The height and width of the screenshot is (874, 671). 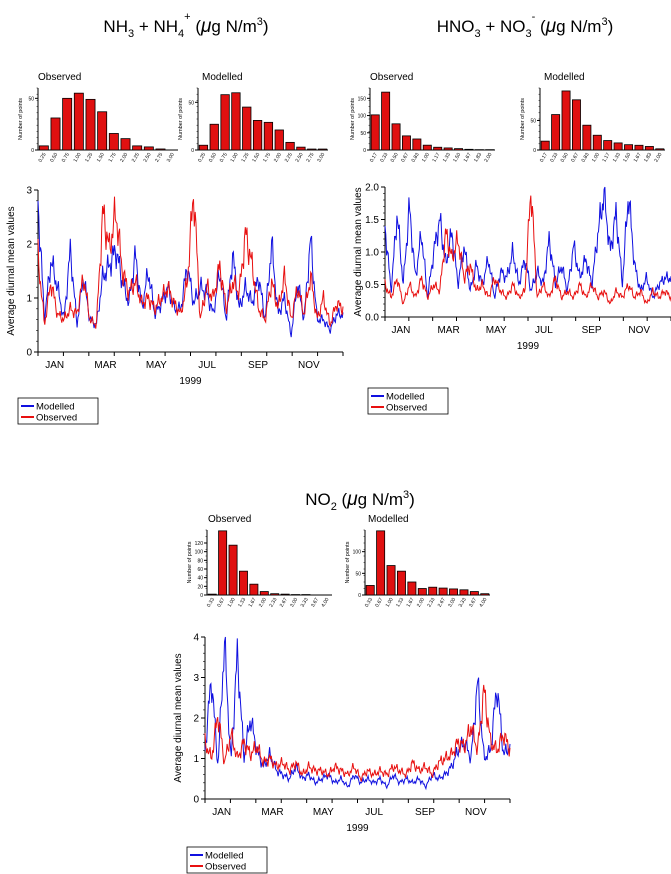 I want to click on x-tick-label: 2.67, so click(x=284, y=603).